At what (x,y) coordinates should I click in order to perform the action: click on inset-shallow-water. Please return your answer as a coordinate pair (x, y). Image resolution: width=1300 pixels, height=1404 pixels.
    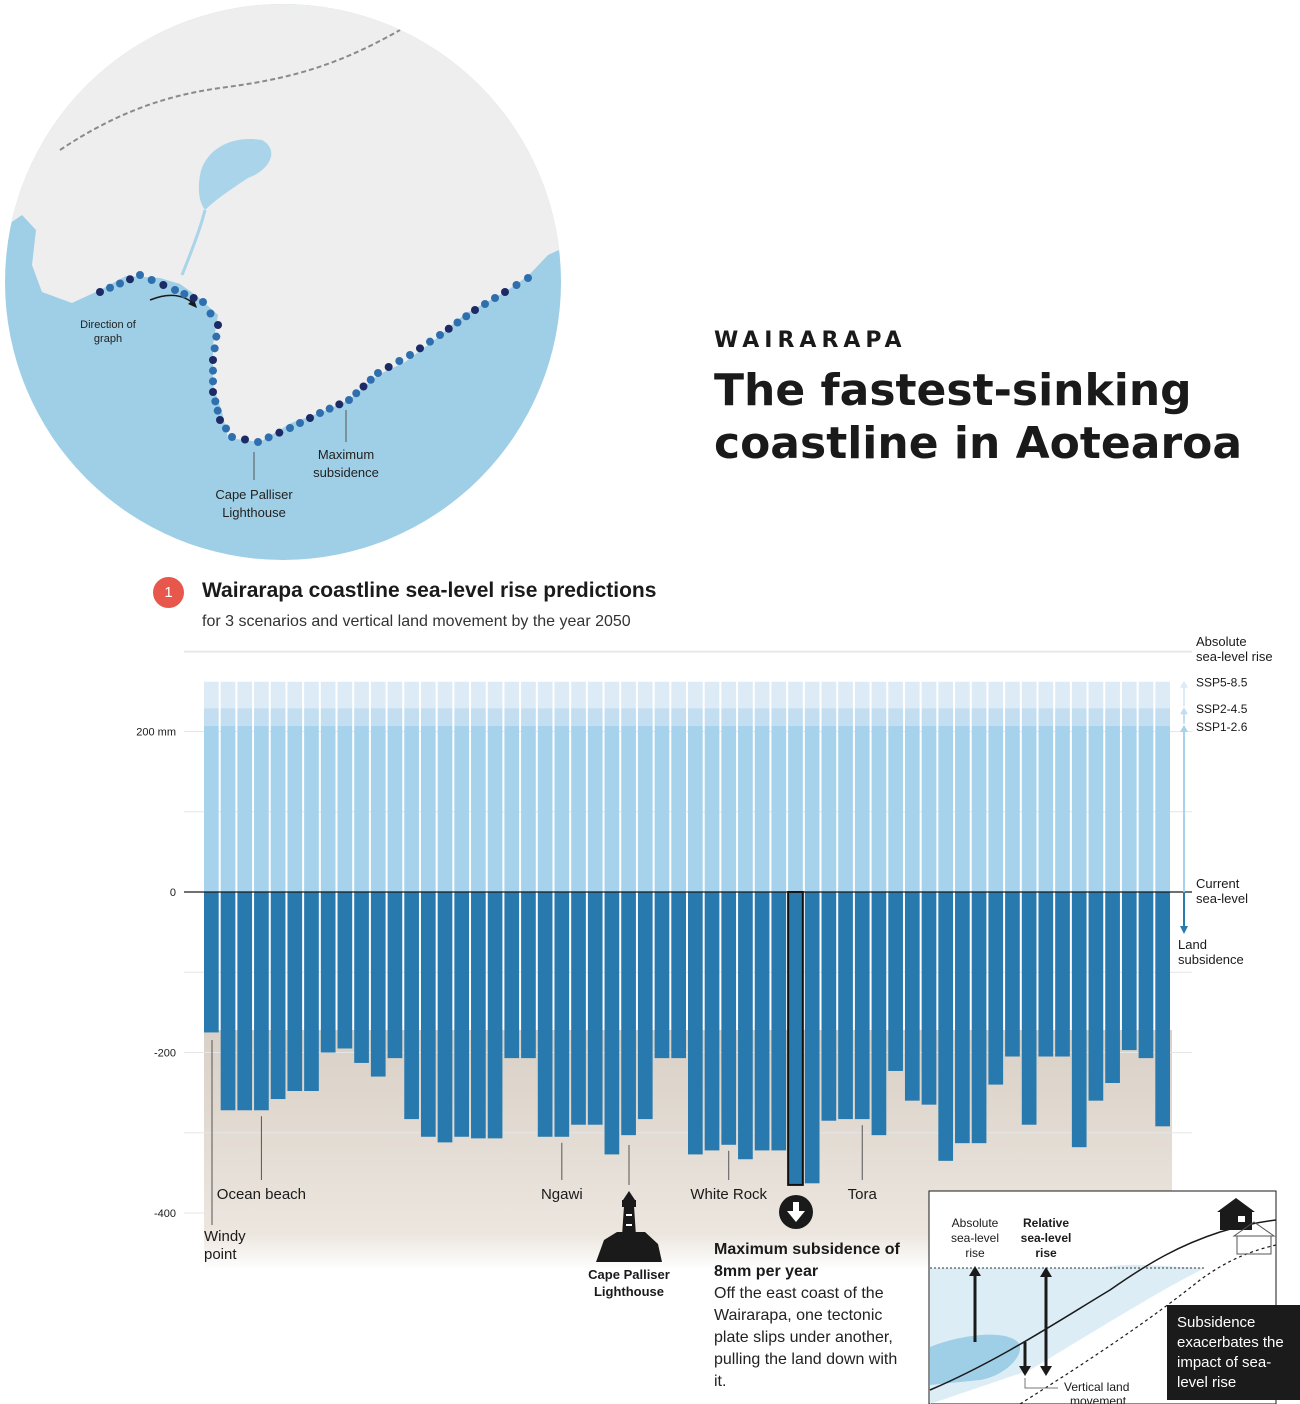
    Looking at the image, I should click on (975, 1359).